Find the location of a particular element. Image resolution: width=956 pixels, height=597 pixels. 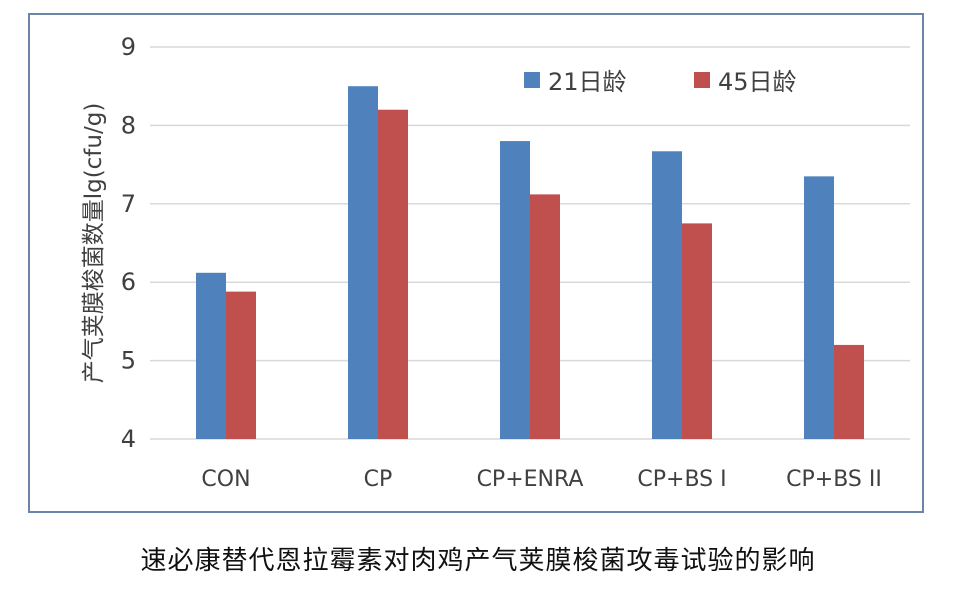

y-tick-label: 9 is located at coordinates (128, 47).